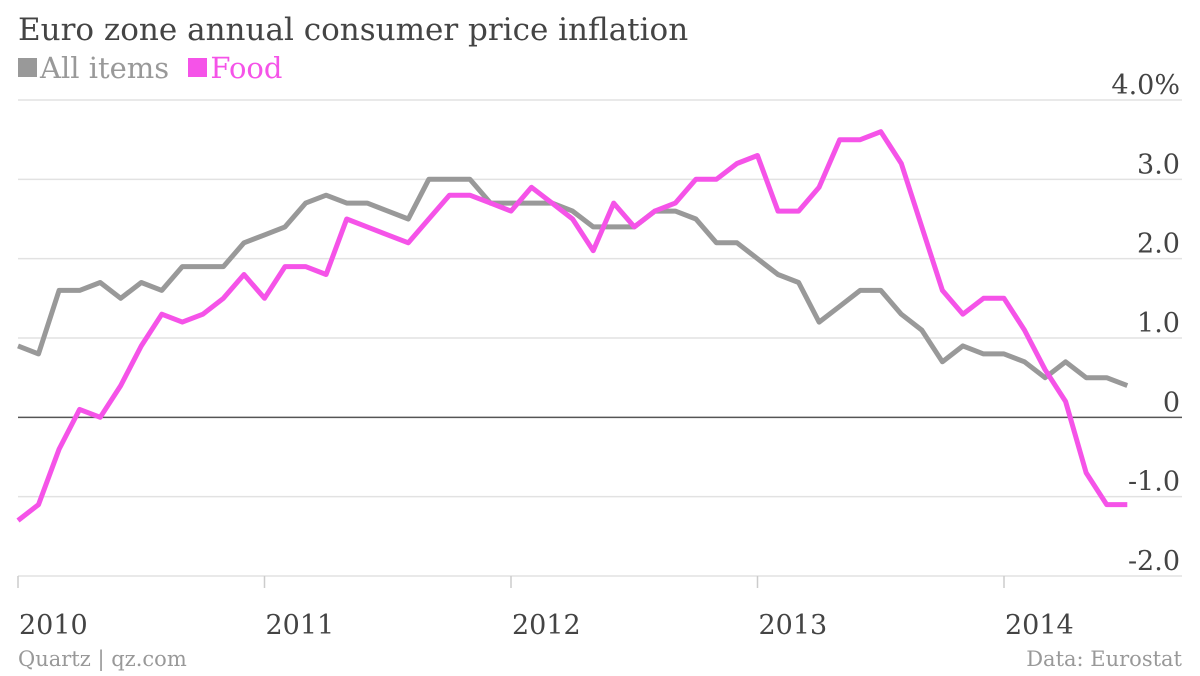 This screenshot has width=1200, height=676. What do you see at coordinates (545, 608) in the screenshot?
I see `x-ticks: 2010 2011 2012 2013 2014` at bounding box center [545, 608].